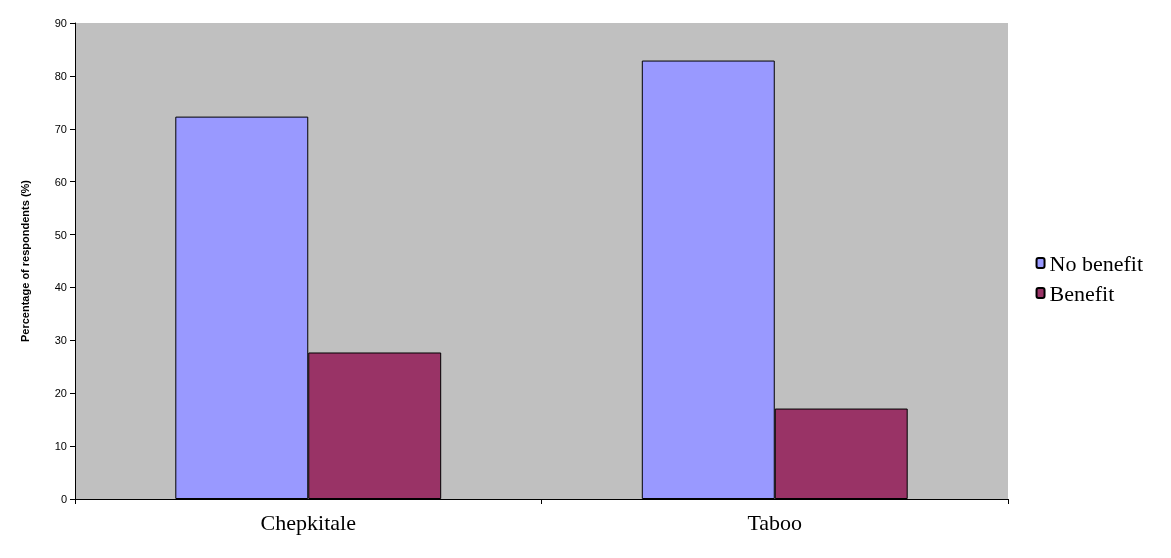  I want to click on x-tick-label: Taboo, so click(775, 522).